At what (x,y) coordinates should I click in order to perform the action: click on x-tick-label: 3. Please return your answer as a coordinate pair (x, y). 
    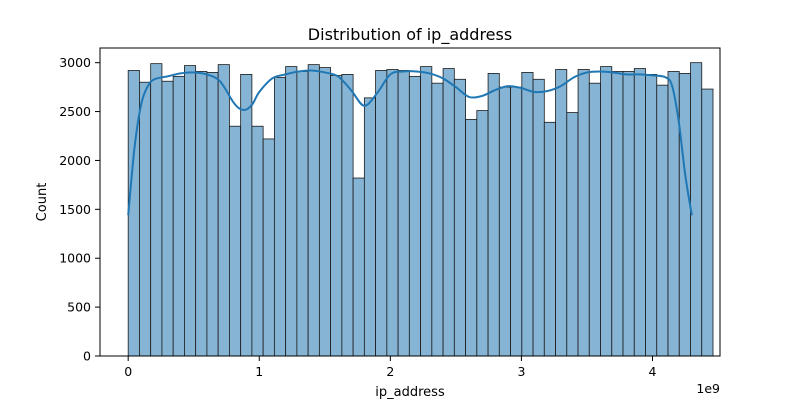
    Looking at the image, I should click on (521, 371).